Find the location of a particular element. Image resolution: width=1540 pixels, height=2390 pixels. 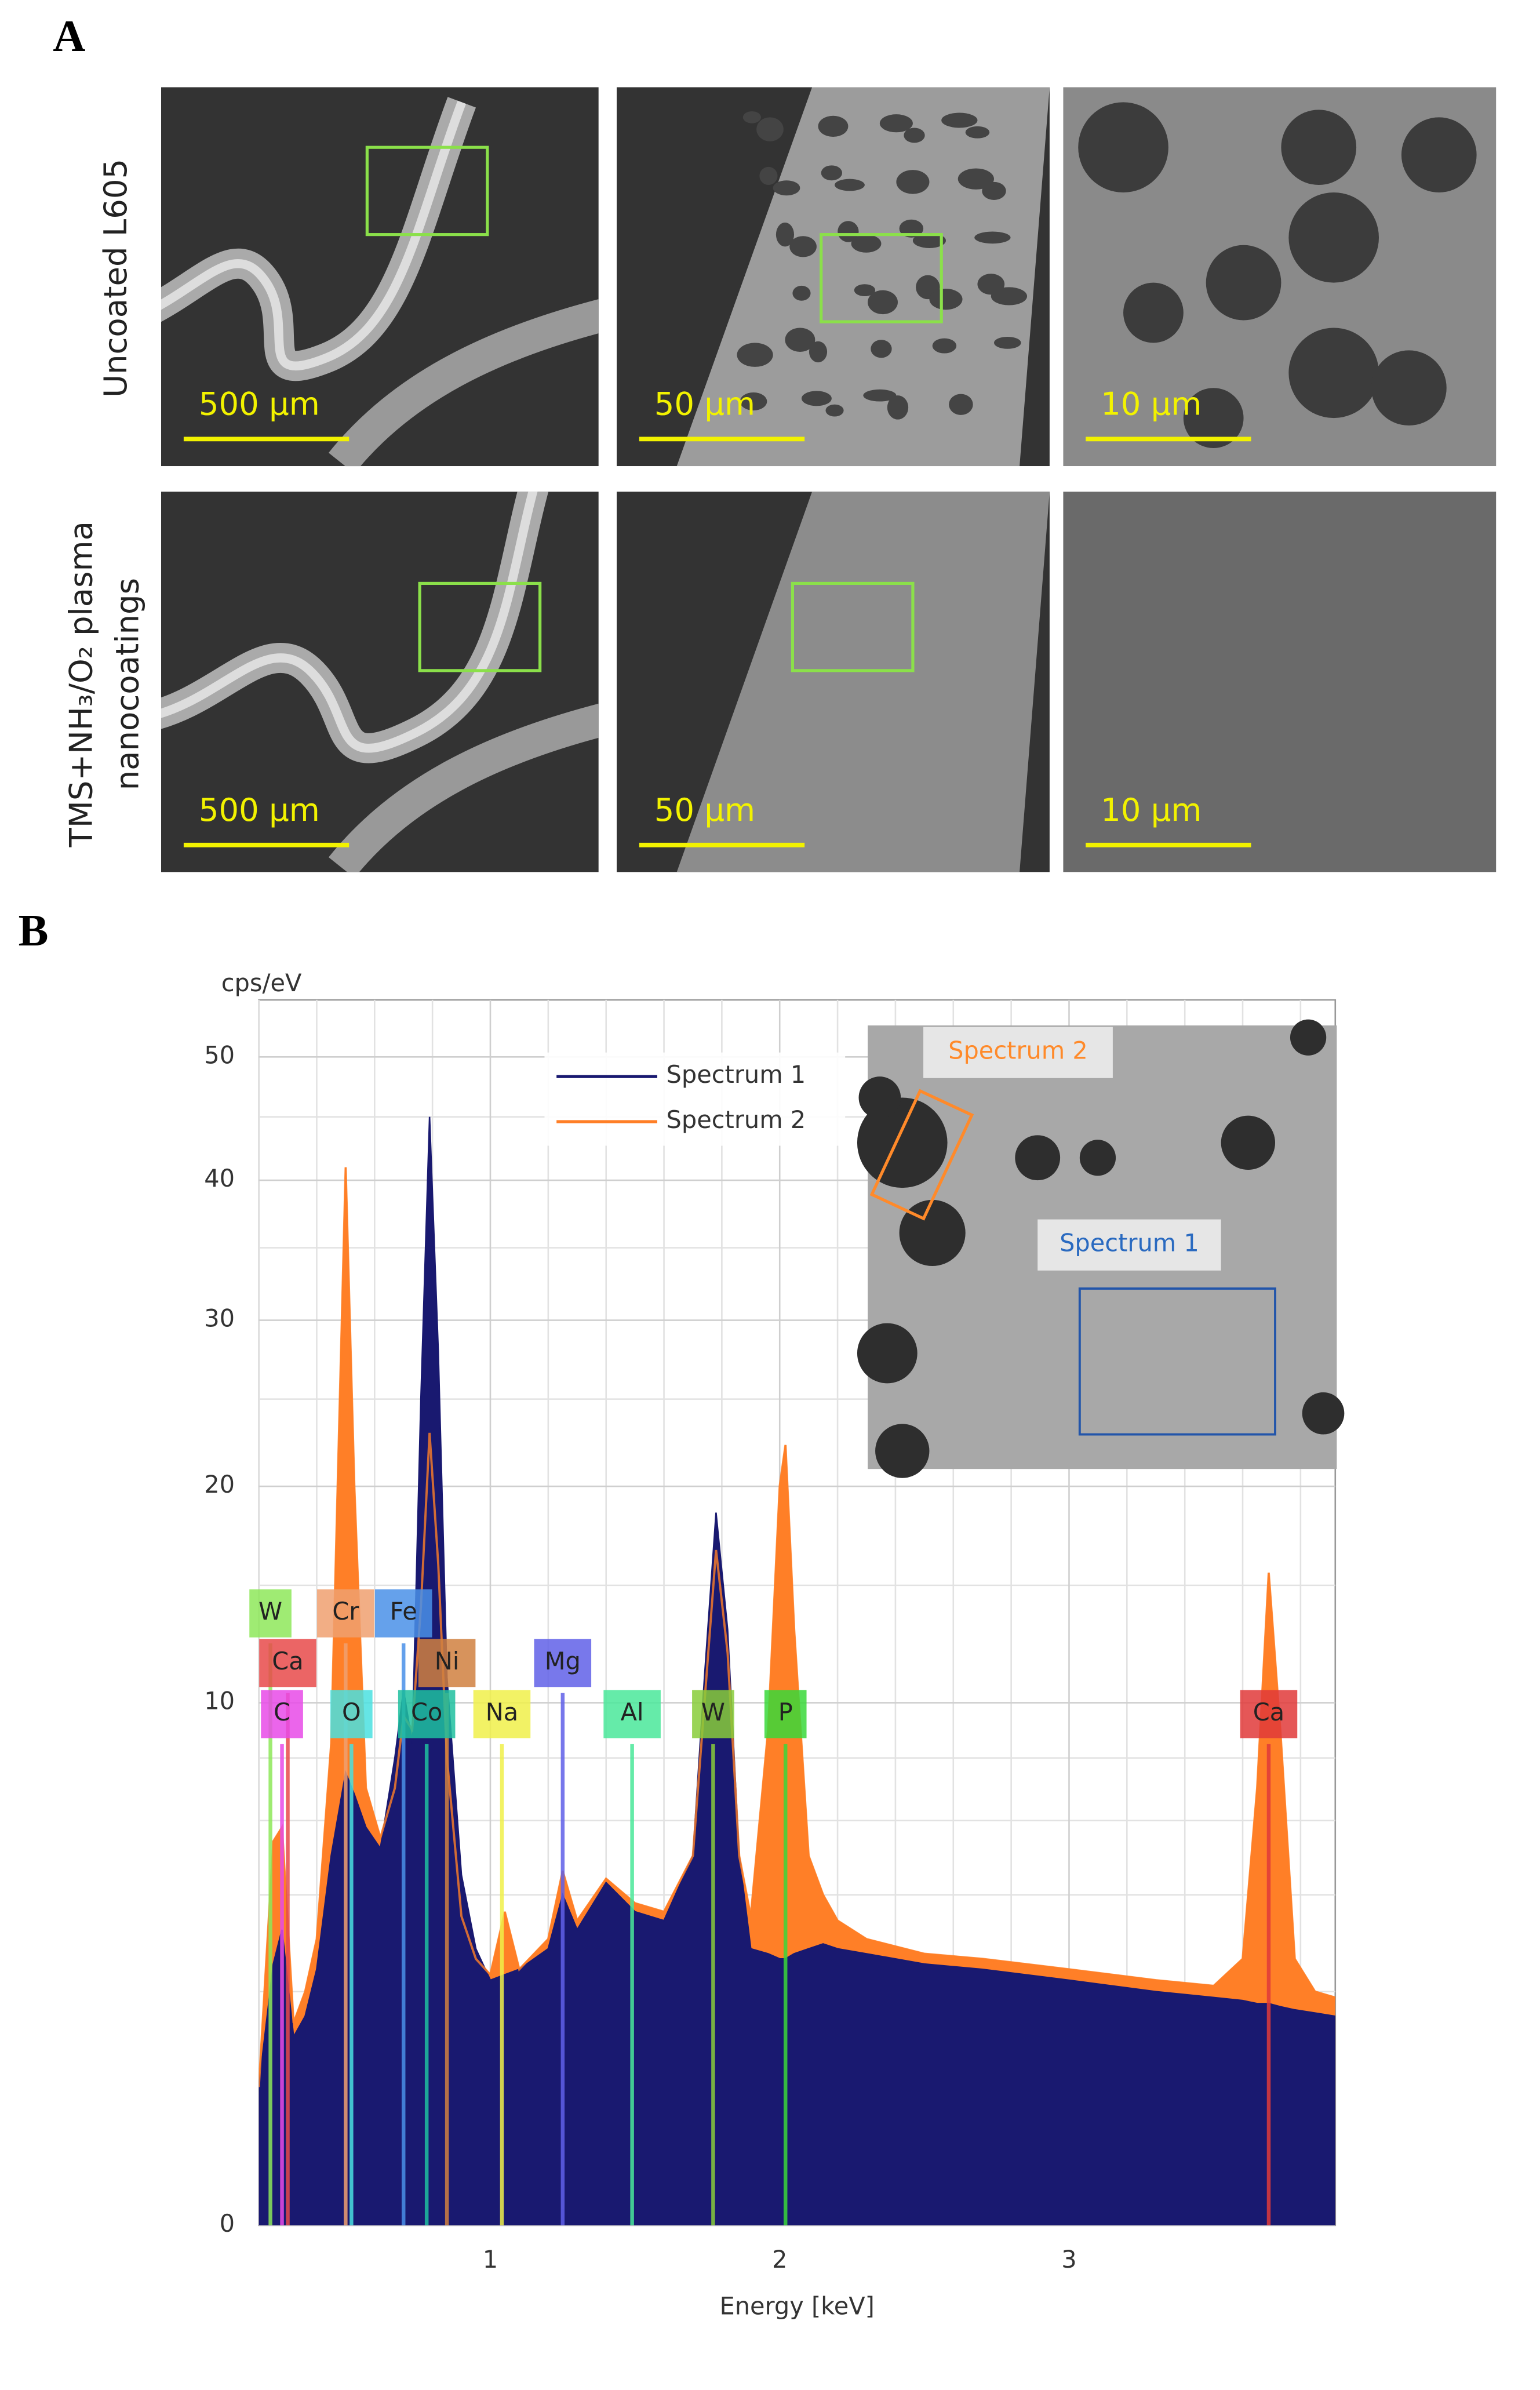

row-label: nanocoatings is located at coordinates (128, 684).